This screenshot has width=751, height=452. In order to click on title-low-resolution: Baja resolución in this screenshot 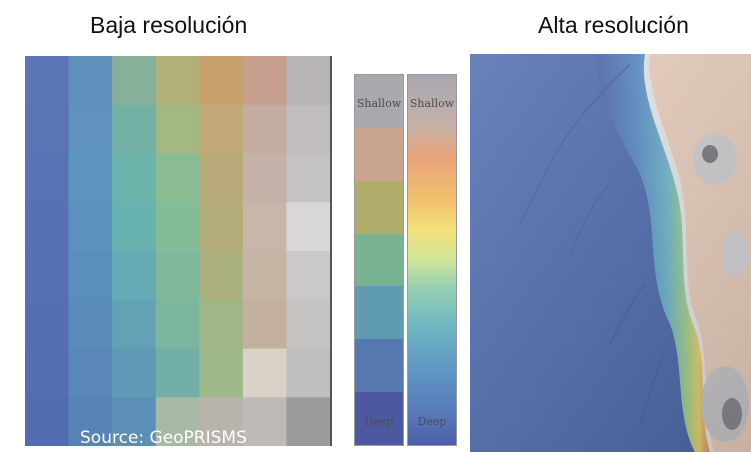, I will do `click(169, 25)`.